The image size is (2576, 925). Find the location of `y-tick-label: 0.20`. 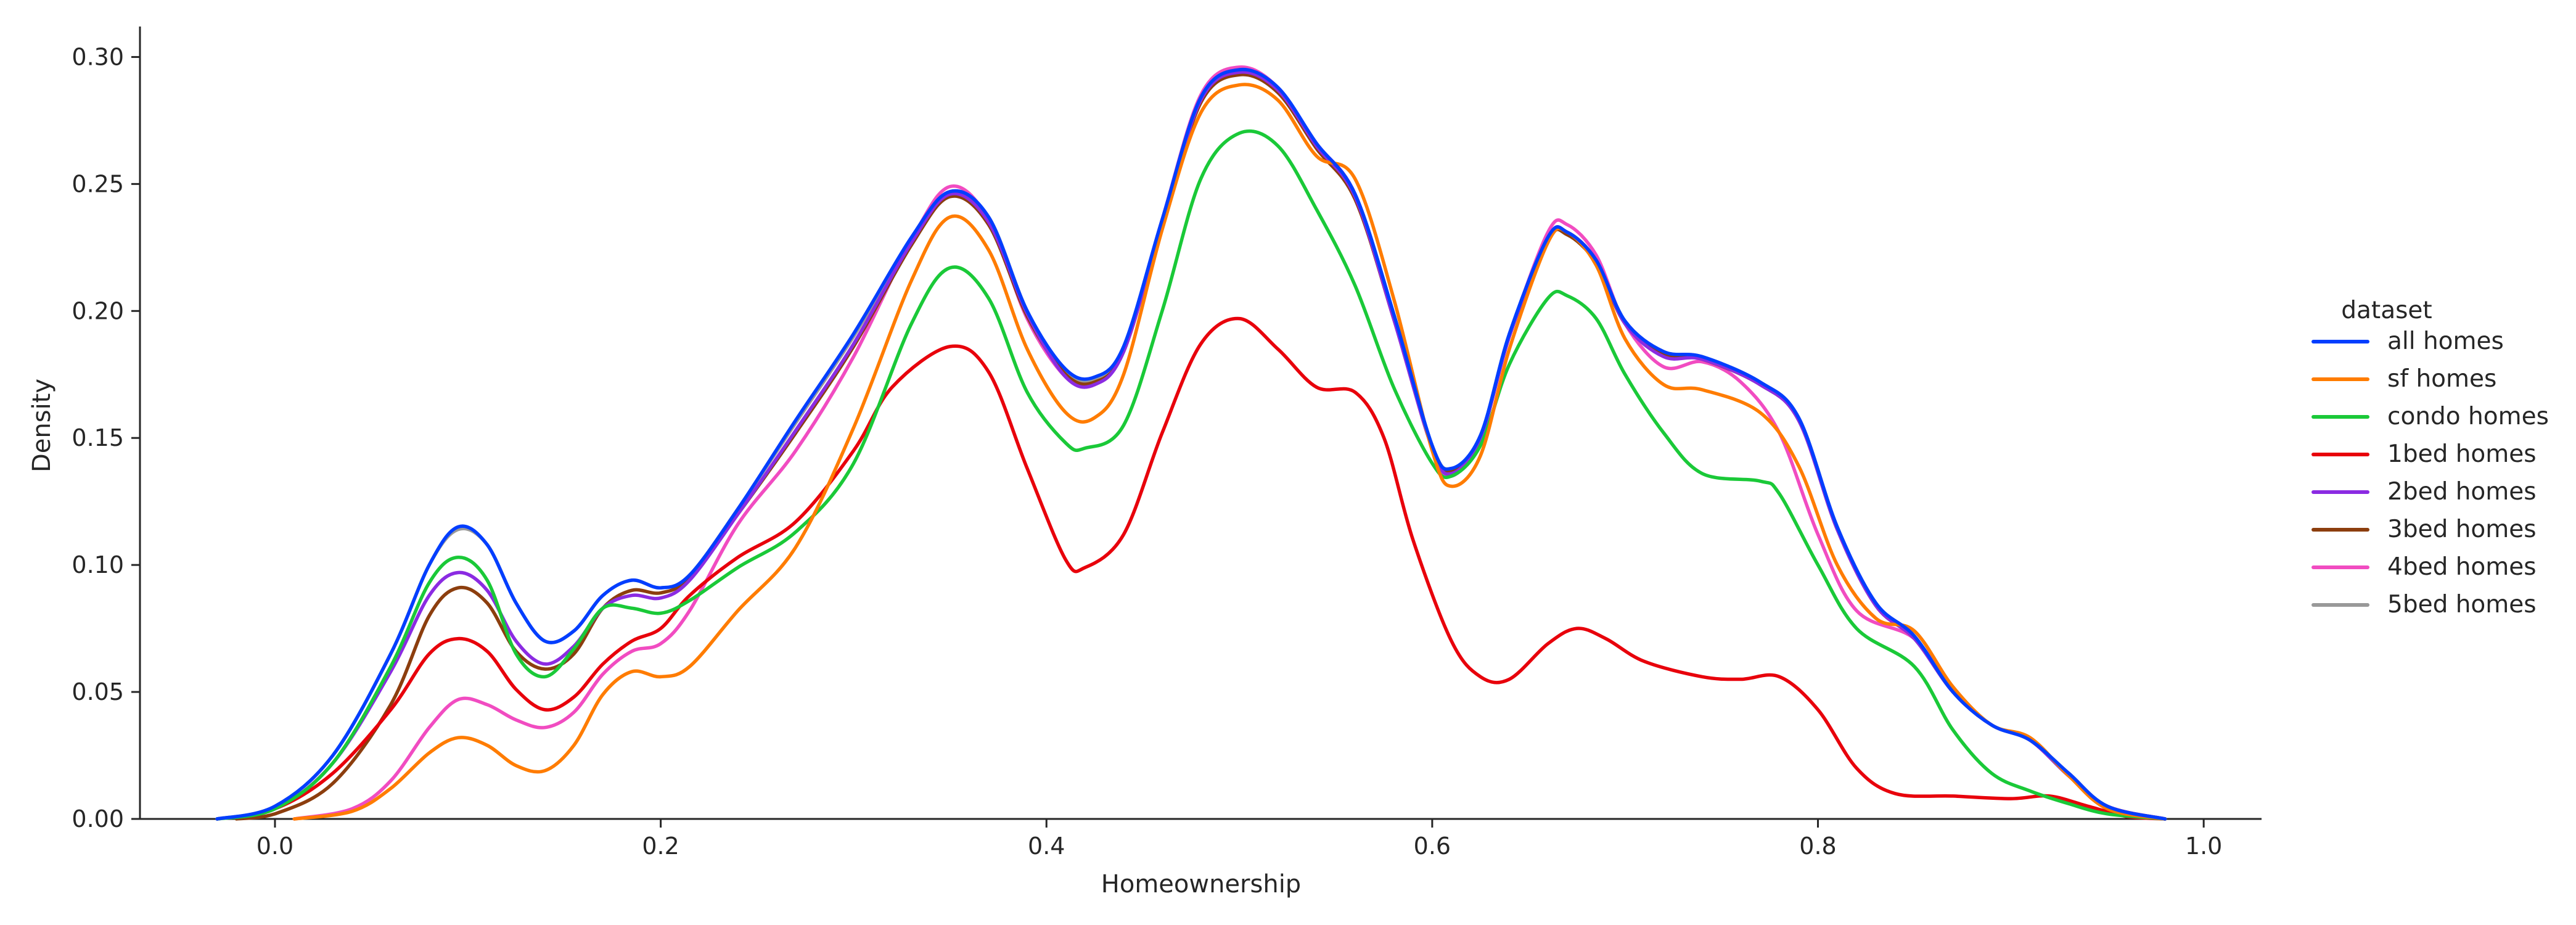

y-tick-label: 0.20 is located at coordinates (98, 311).